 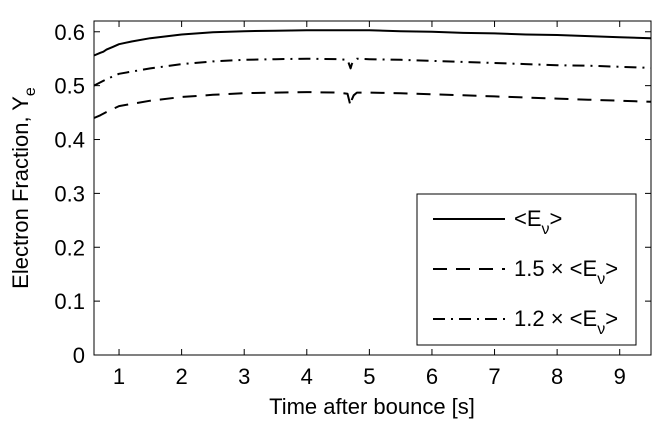 What do you see at coordinates (307, 376) in the screenshot?
I see `x-tick-label: 4` at bounding box center [307, 376].